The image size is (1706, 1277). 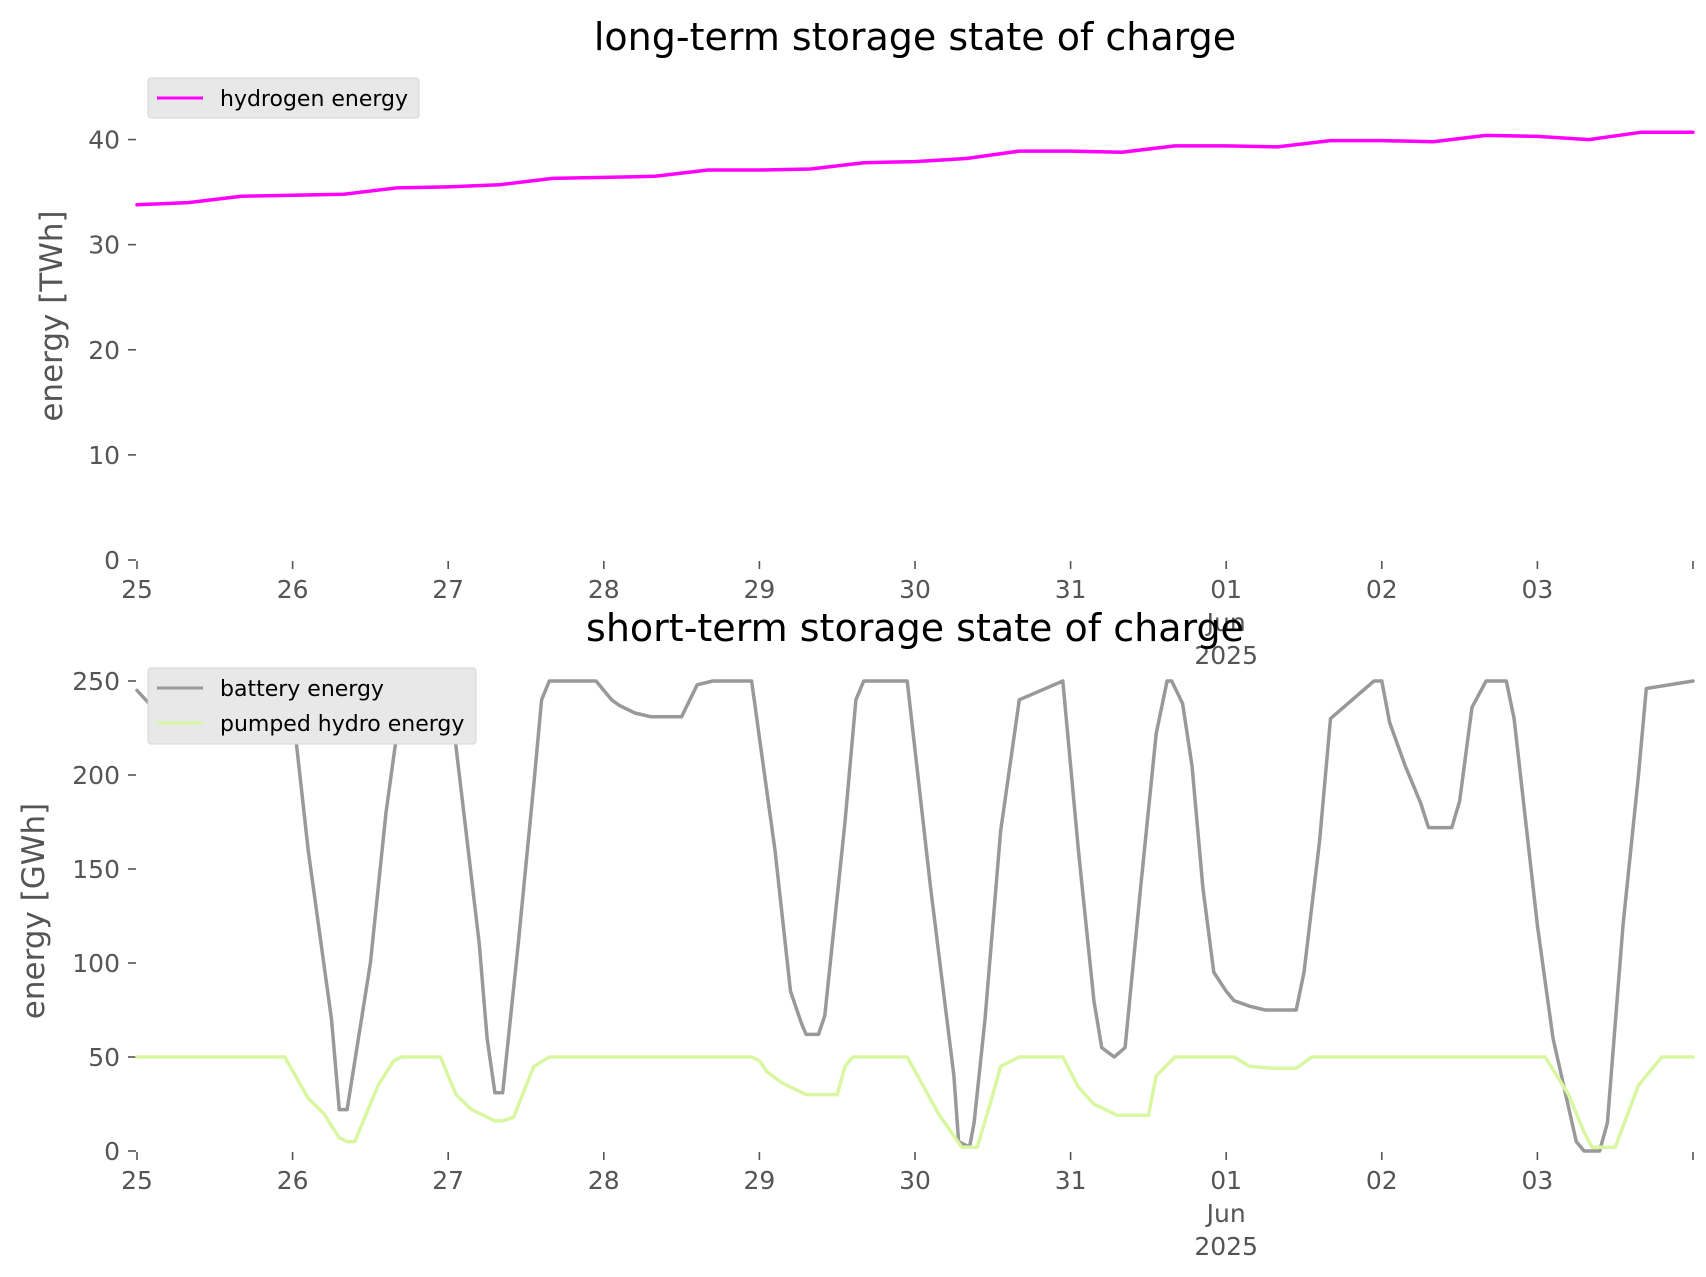 I want to click on y-tick-label: 50, so click(x=104, y=1057).